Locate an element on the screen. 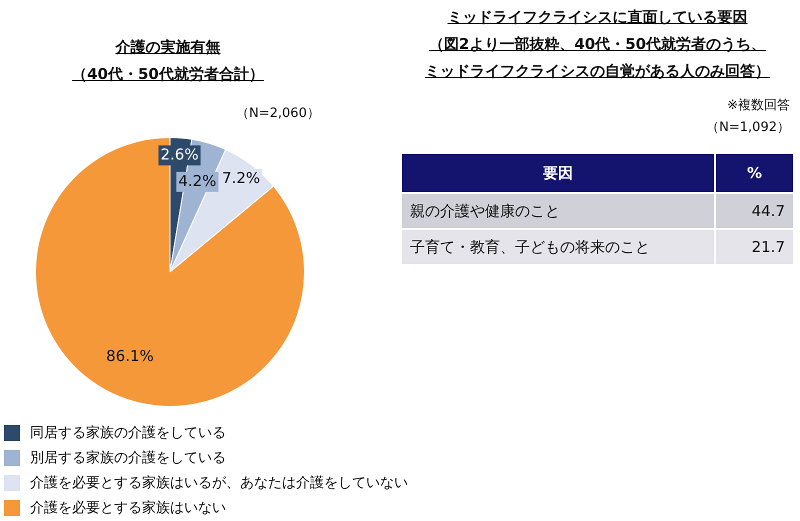  text: ※複数回答 is located at coordinates (758, 105).